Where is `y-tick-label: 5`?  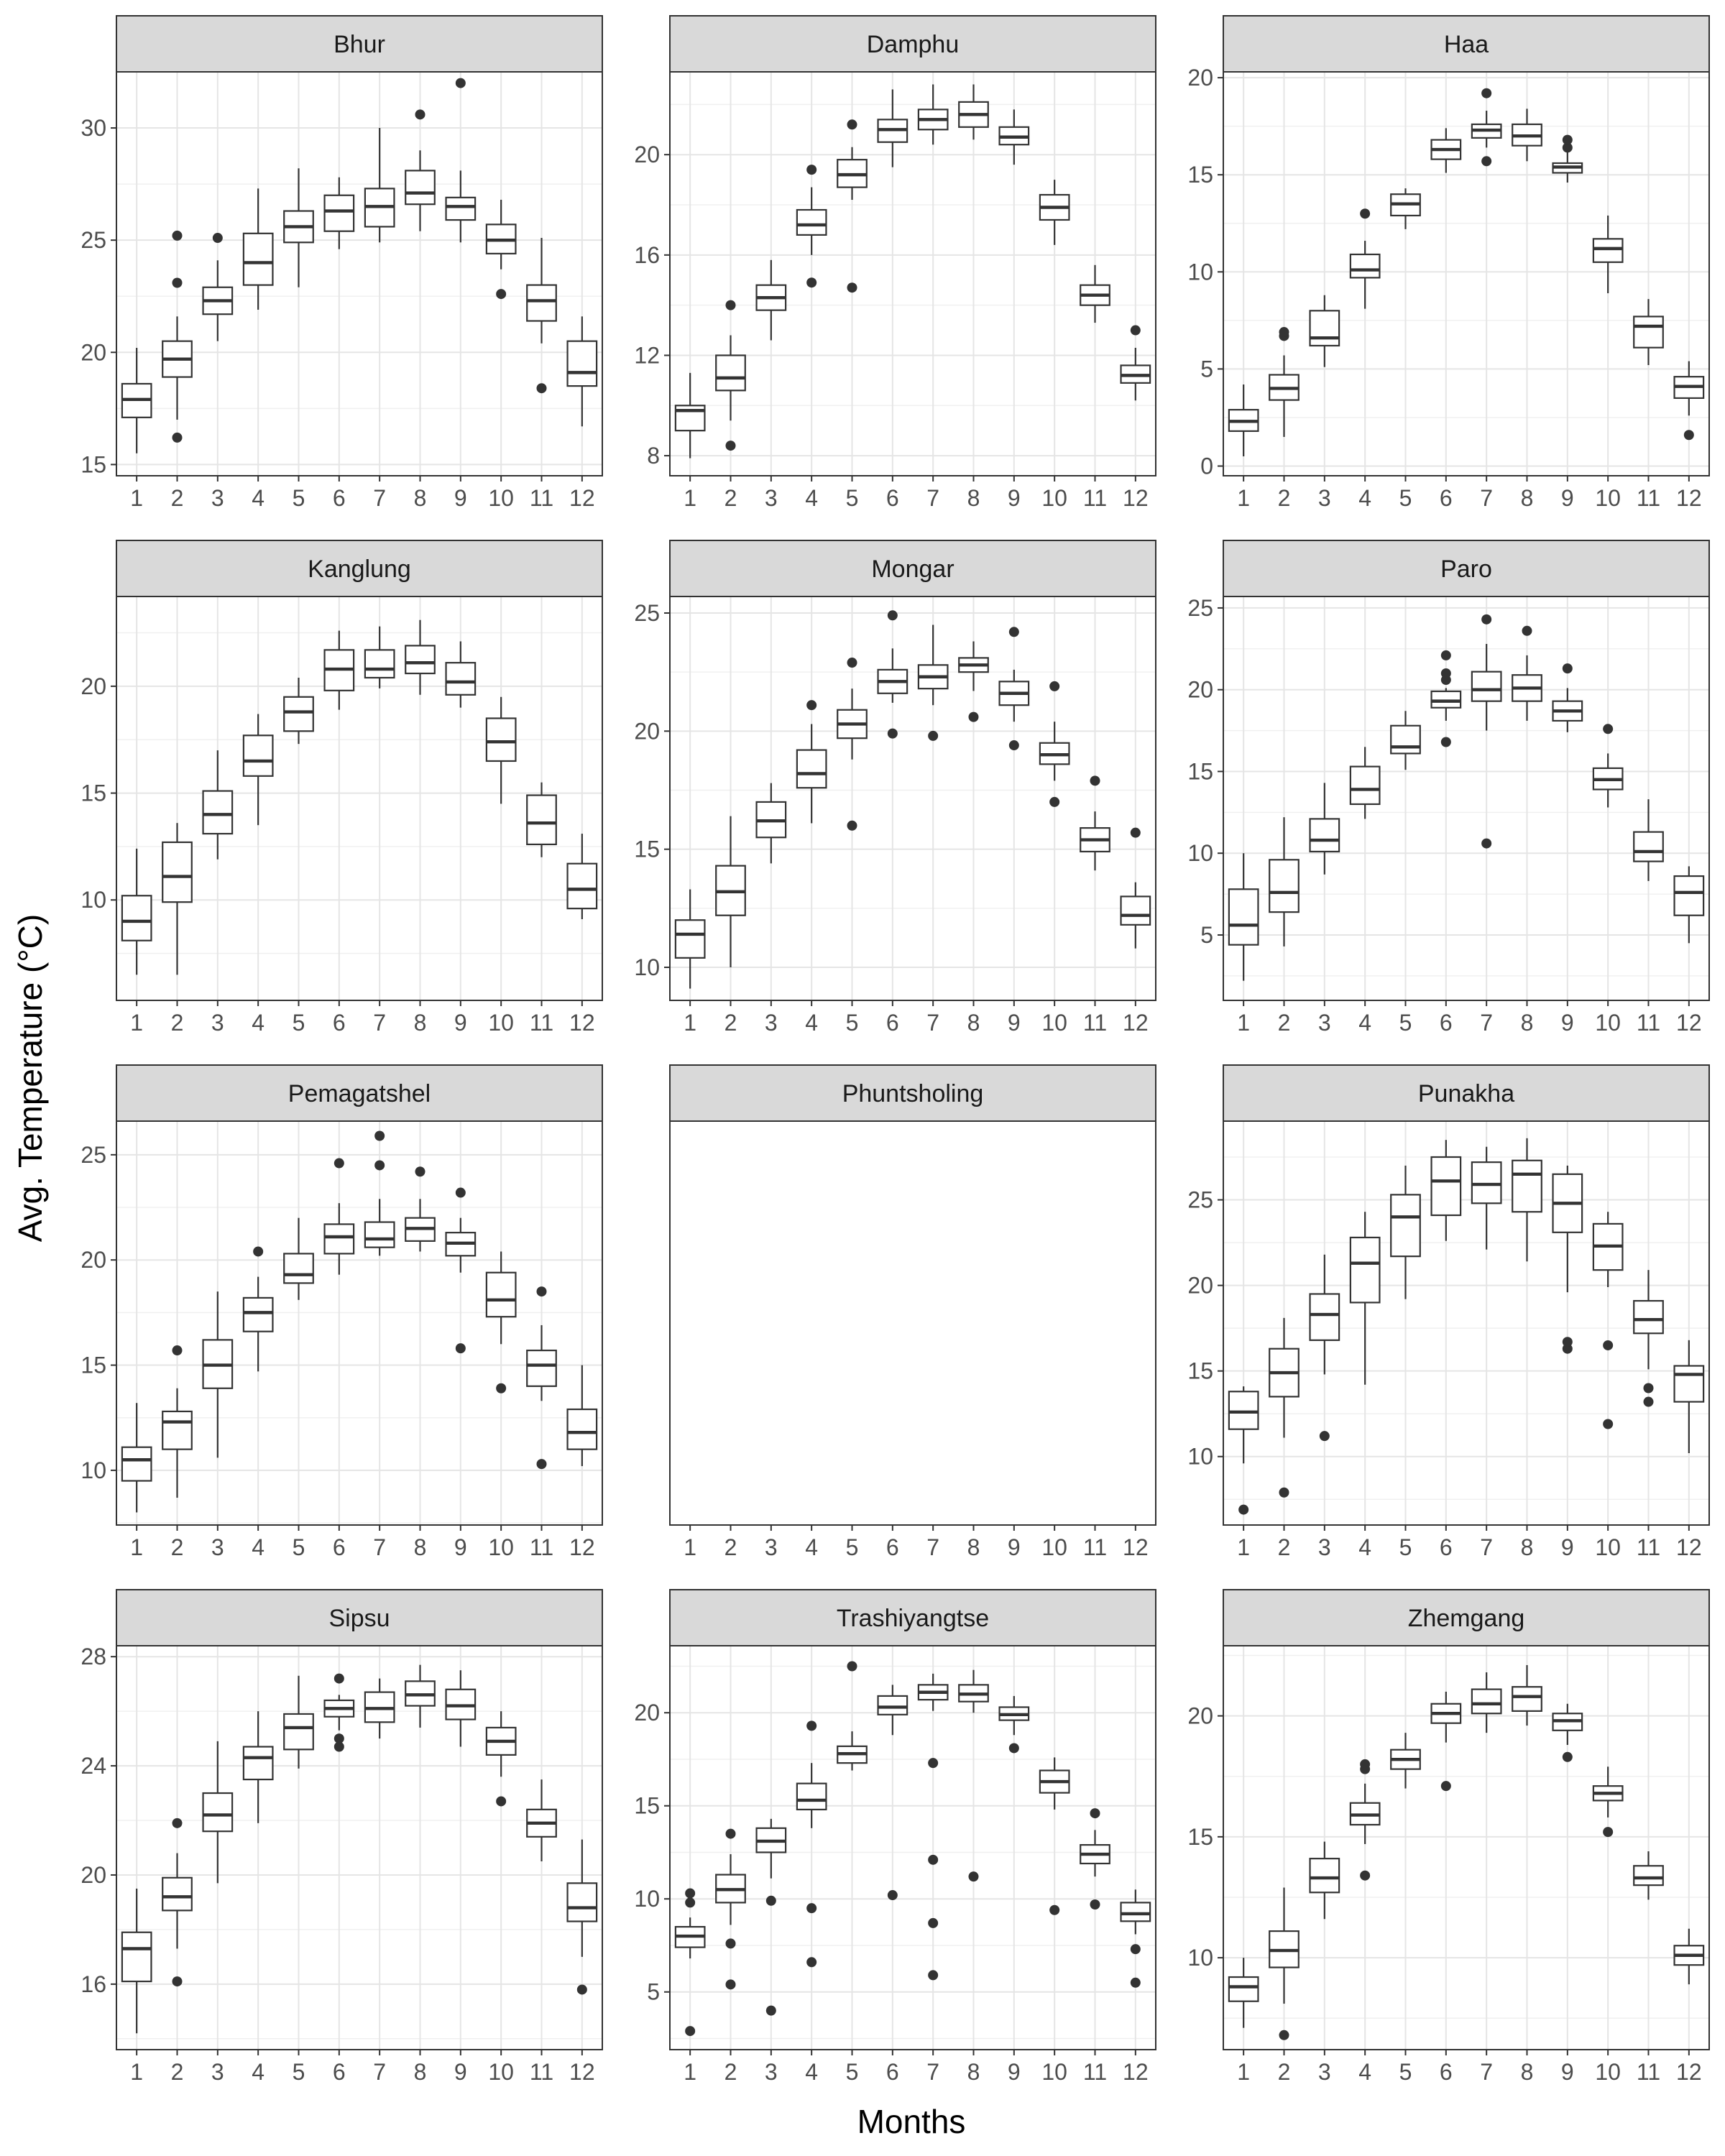
y-tick-label: 5 is located at coordinates (1206, 369).